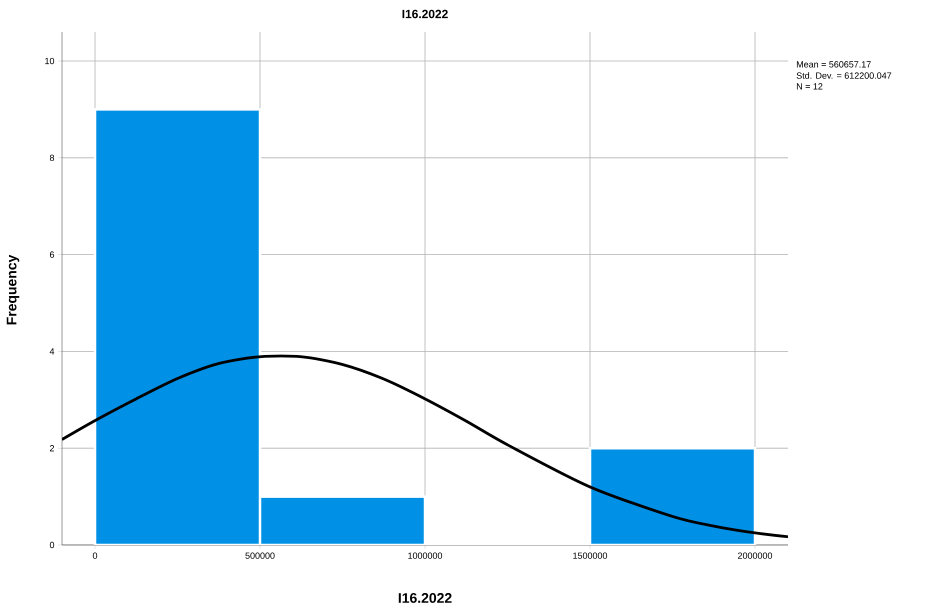 Image resolution: width=939 pixels, height=610 pixels. What do you see at coordinates (52, 448) in the screenshot?
I see `y-tick-label: 2` at bounding box center [52, 448].